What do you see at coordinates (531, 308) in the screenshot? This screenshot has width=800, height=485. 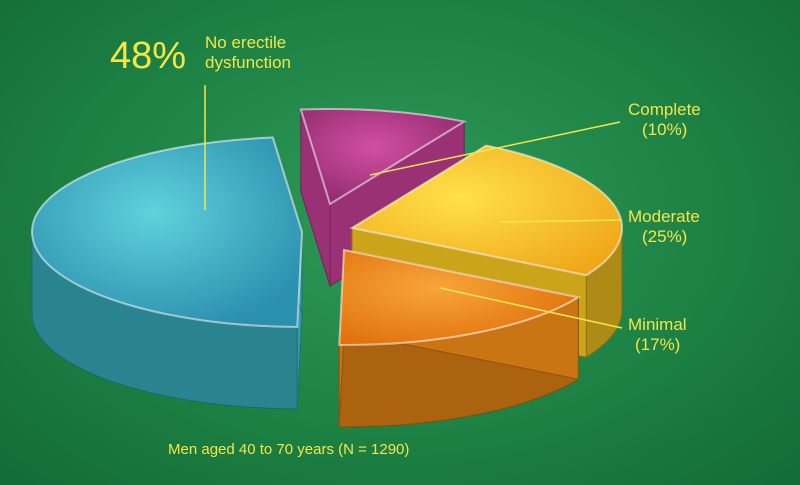 I see `leader-line-minimal` at bounding box center [531, 308].